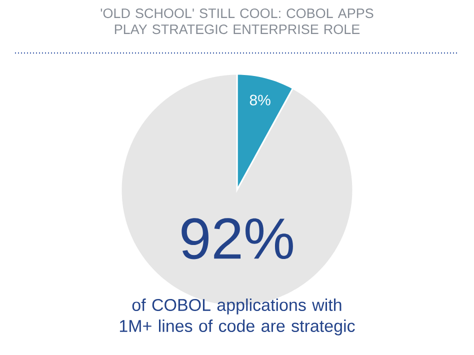 This screenshot has width=474, height=355. What do you see at coordinates (237, 239) in the screenshot?
I see `data-label: 92%` at bounding box center [237, 239].